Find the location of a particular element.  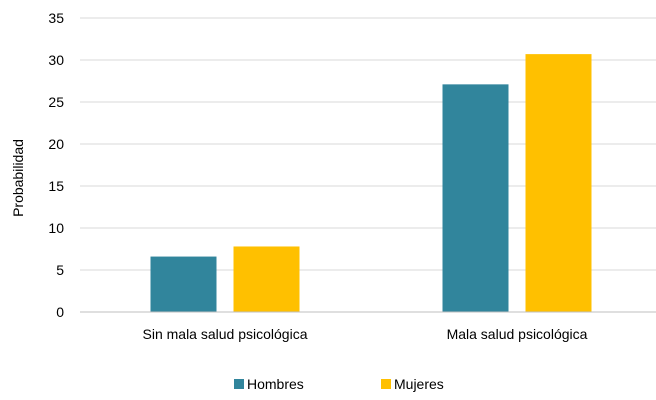

y-tick-label: 35 is located at coordinates (56, 18).